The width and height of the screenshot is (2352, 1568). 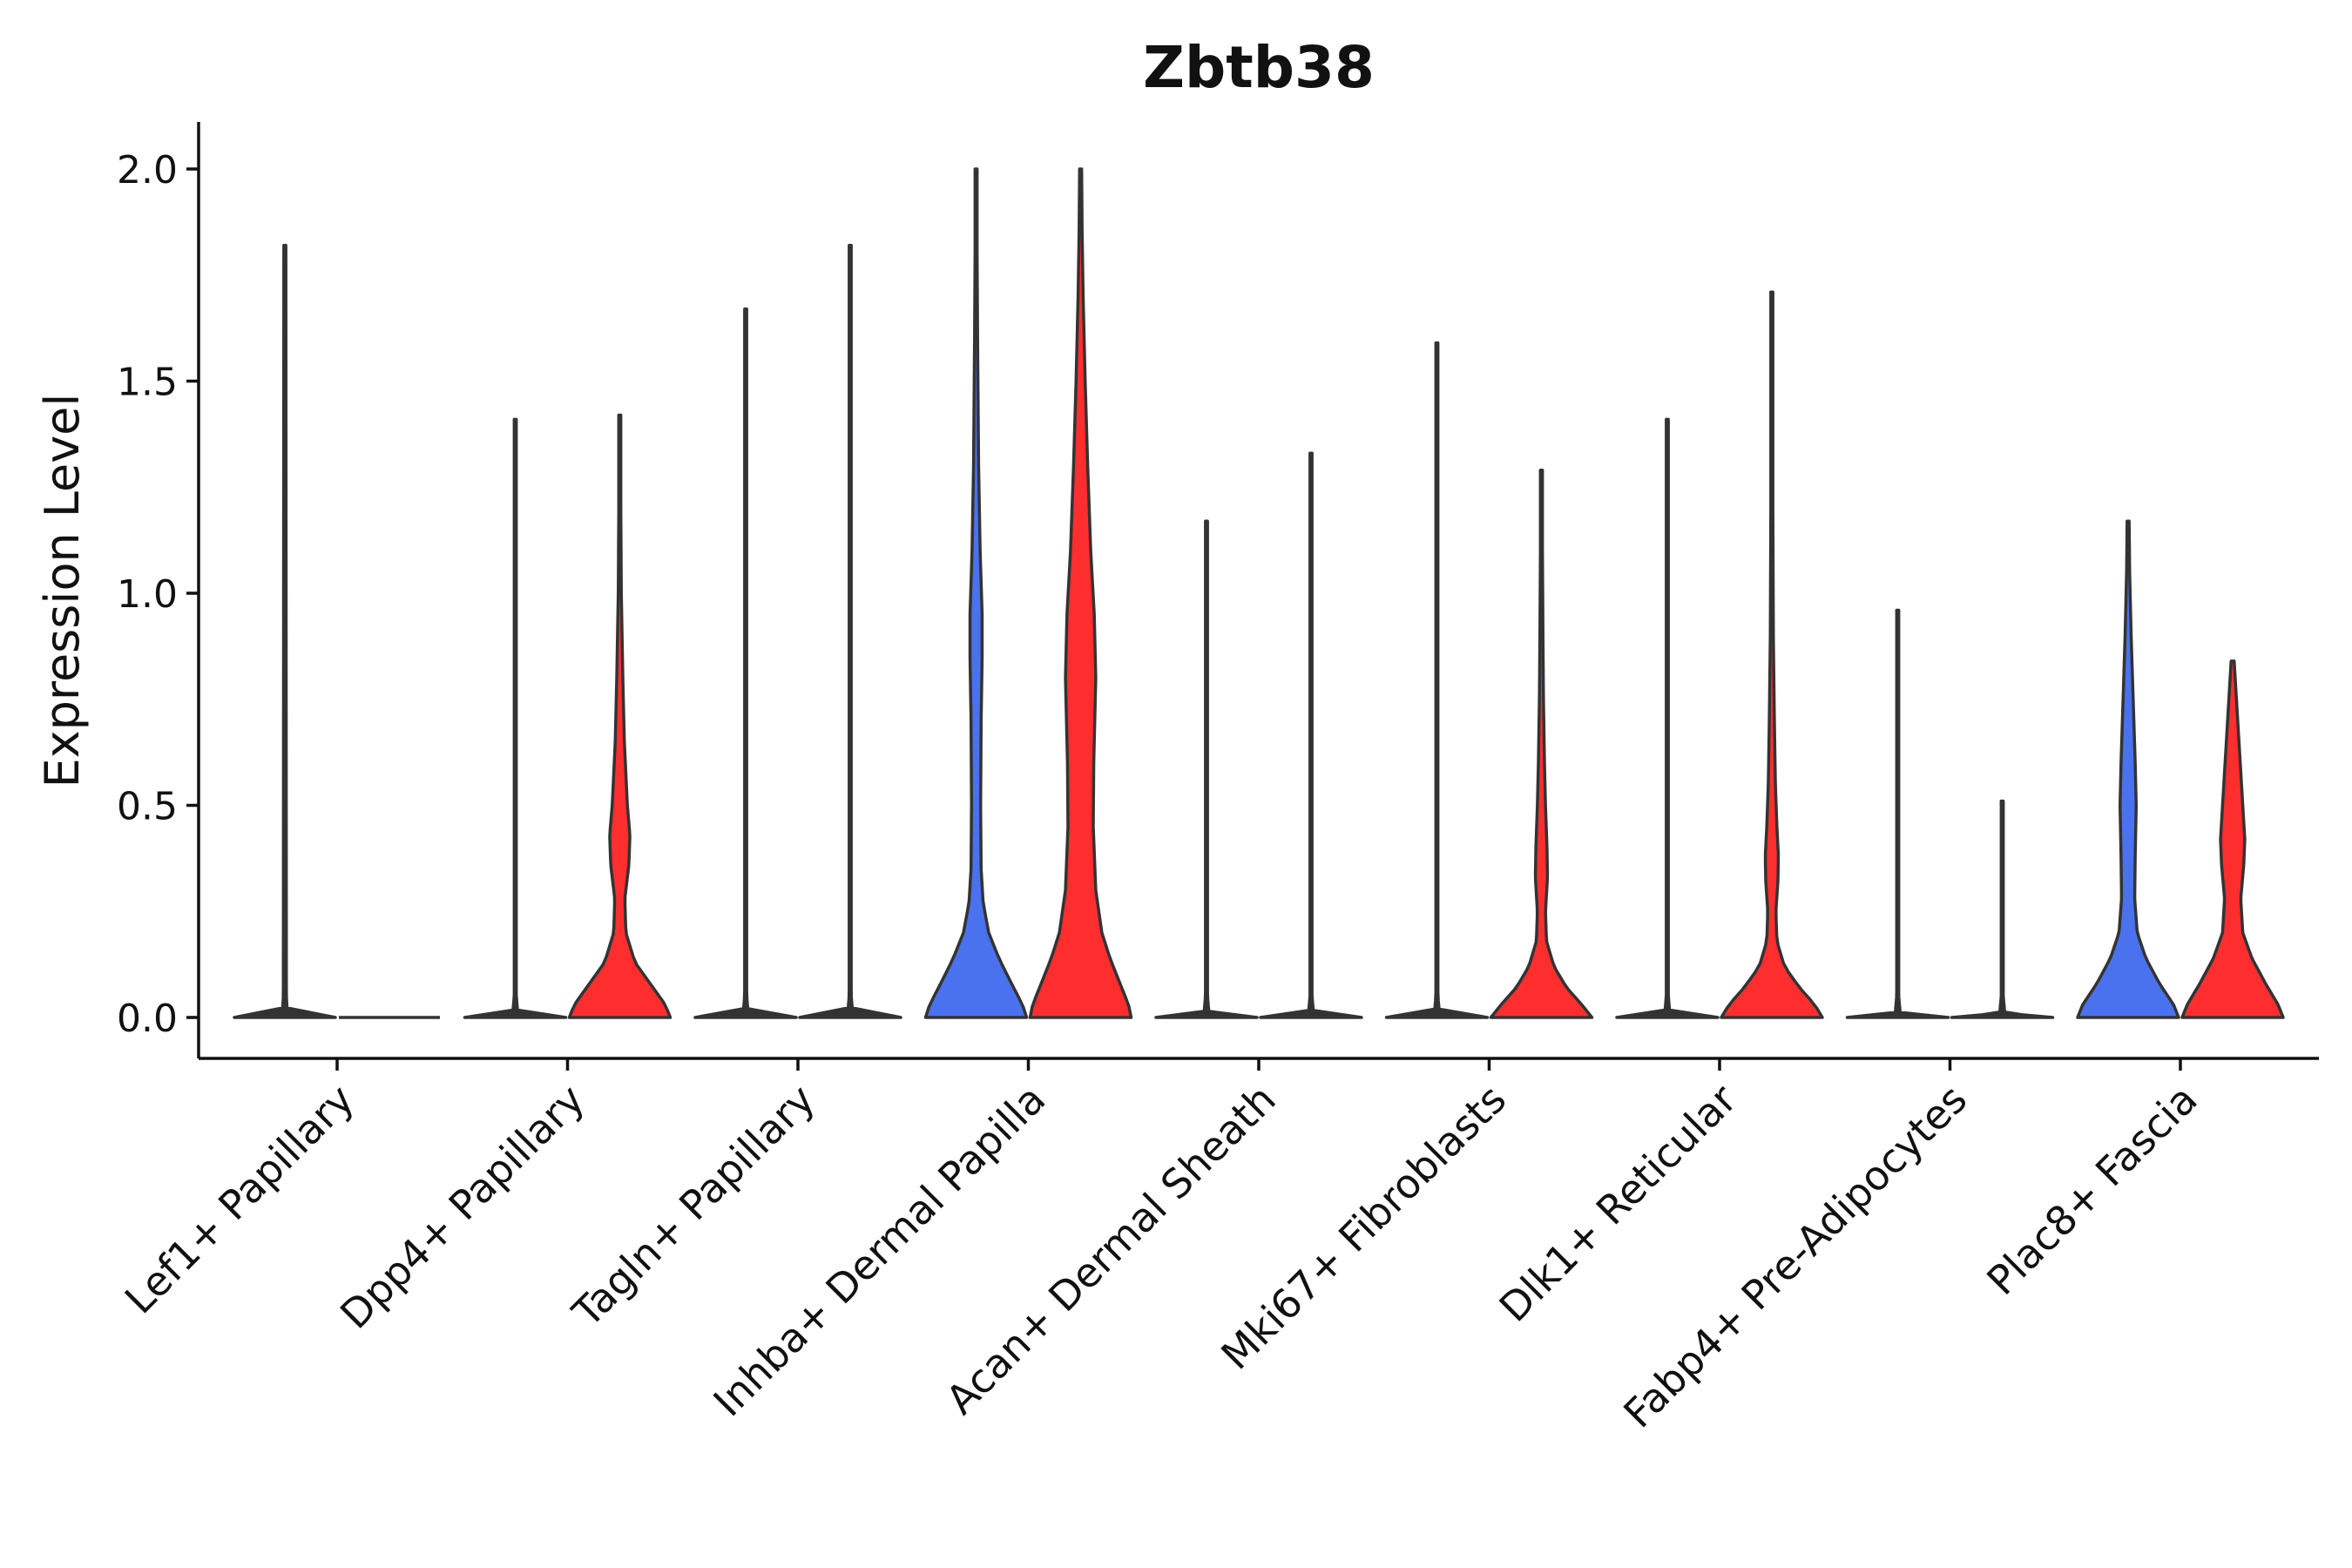 What do you see at coordinates (2092, 1190) in the screenshot?
I see `x-tick-label: Plac8+ Fascia` at bounding box center [2092, 1190].